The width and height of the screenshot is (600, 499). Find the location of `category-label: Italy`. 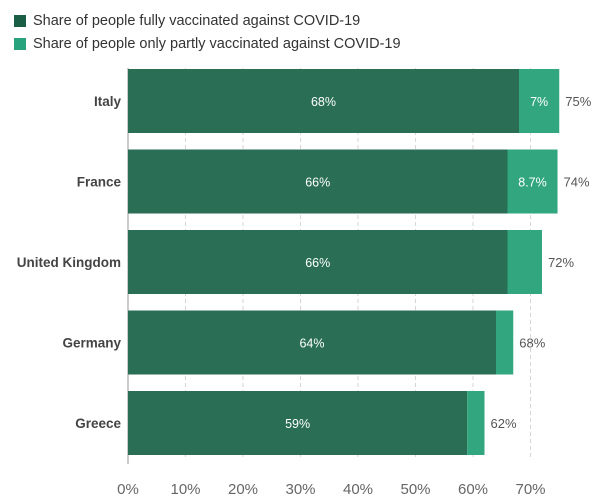

category-label: Italy is located at coordinates (108, 101).